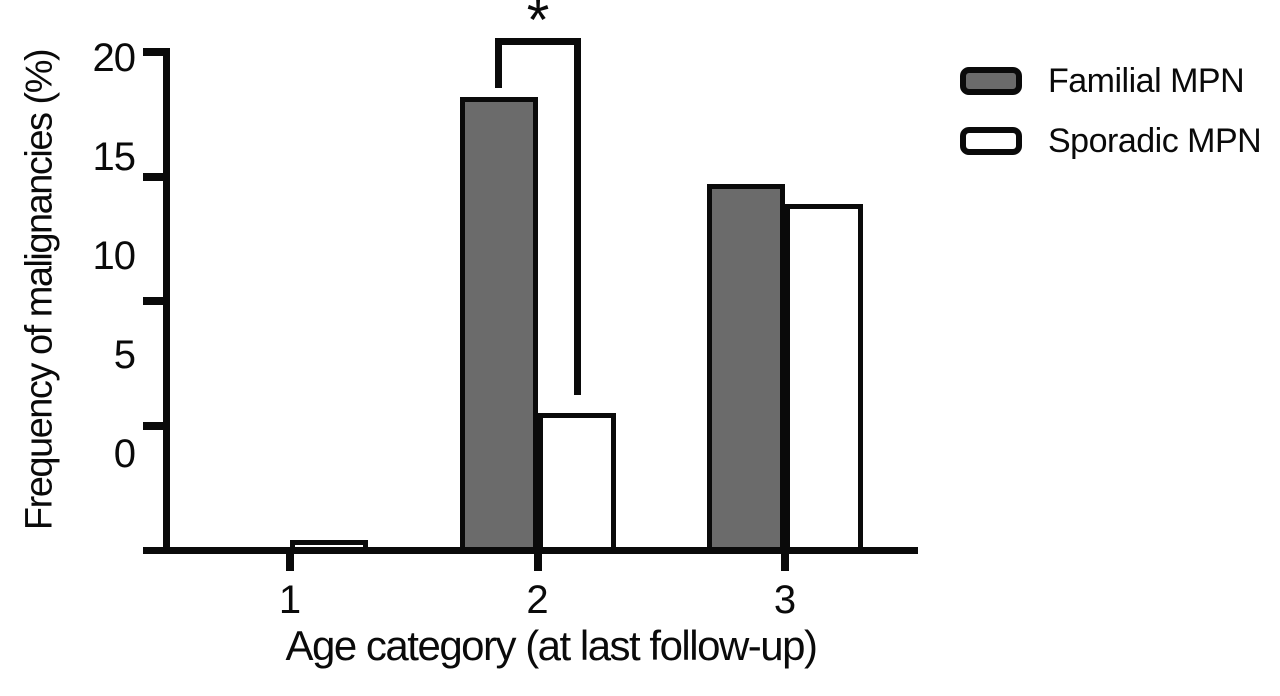 The width and height of the screenshot is (1280, 696). Describe the element at coordinates (991, 81) in the screenshot. I see `legend-swatch-familial` at that location.